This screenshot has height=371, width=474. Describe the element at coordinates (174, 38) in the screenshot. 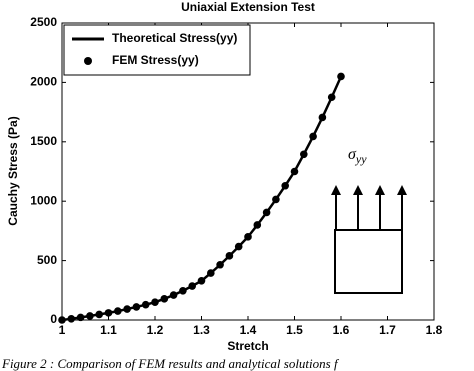

I see `legend-label: Theoretical Stress(yy)` at that location.